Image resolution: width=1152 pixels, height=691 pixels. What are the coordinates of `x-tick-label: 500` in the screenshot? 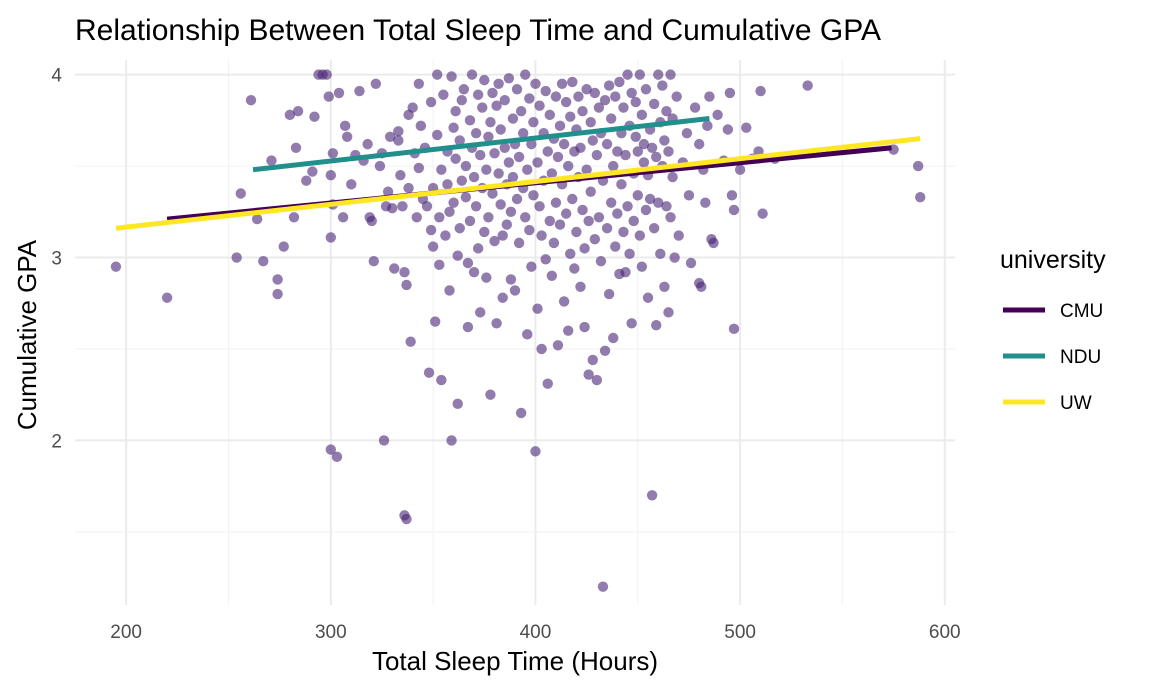 It's located at (740, 632).